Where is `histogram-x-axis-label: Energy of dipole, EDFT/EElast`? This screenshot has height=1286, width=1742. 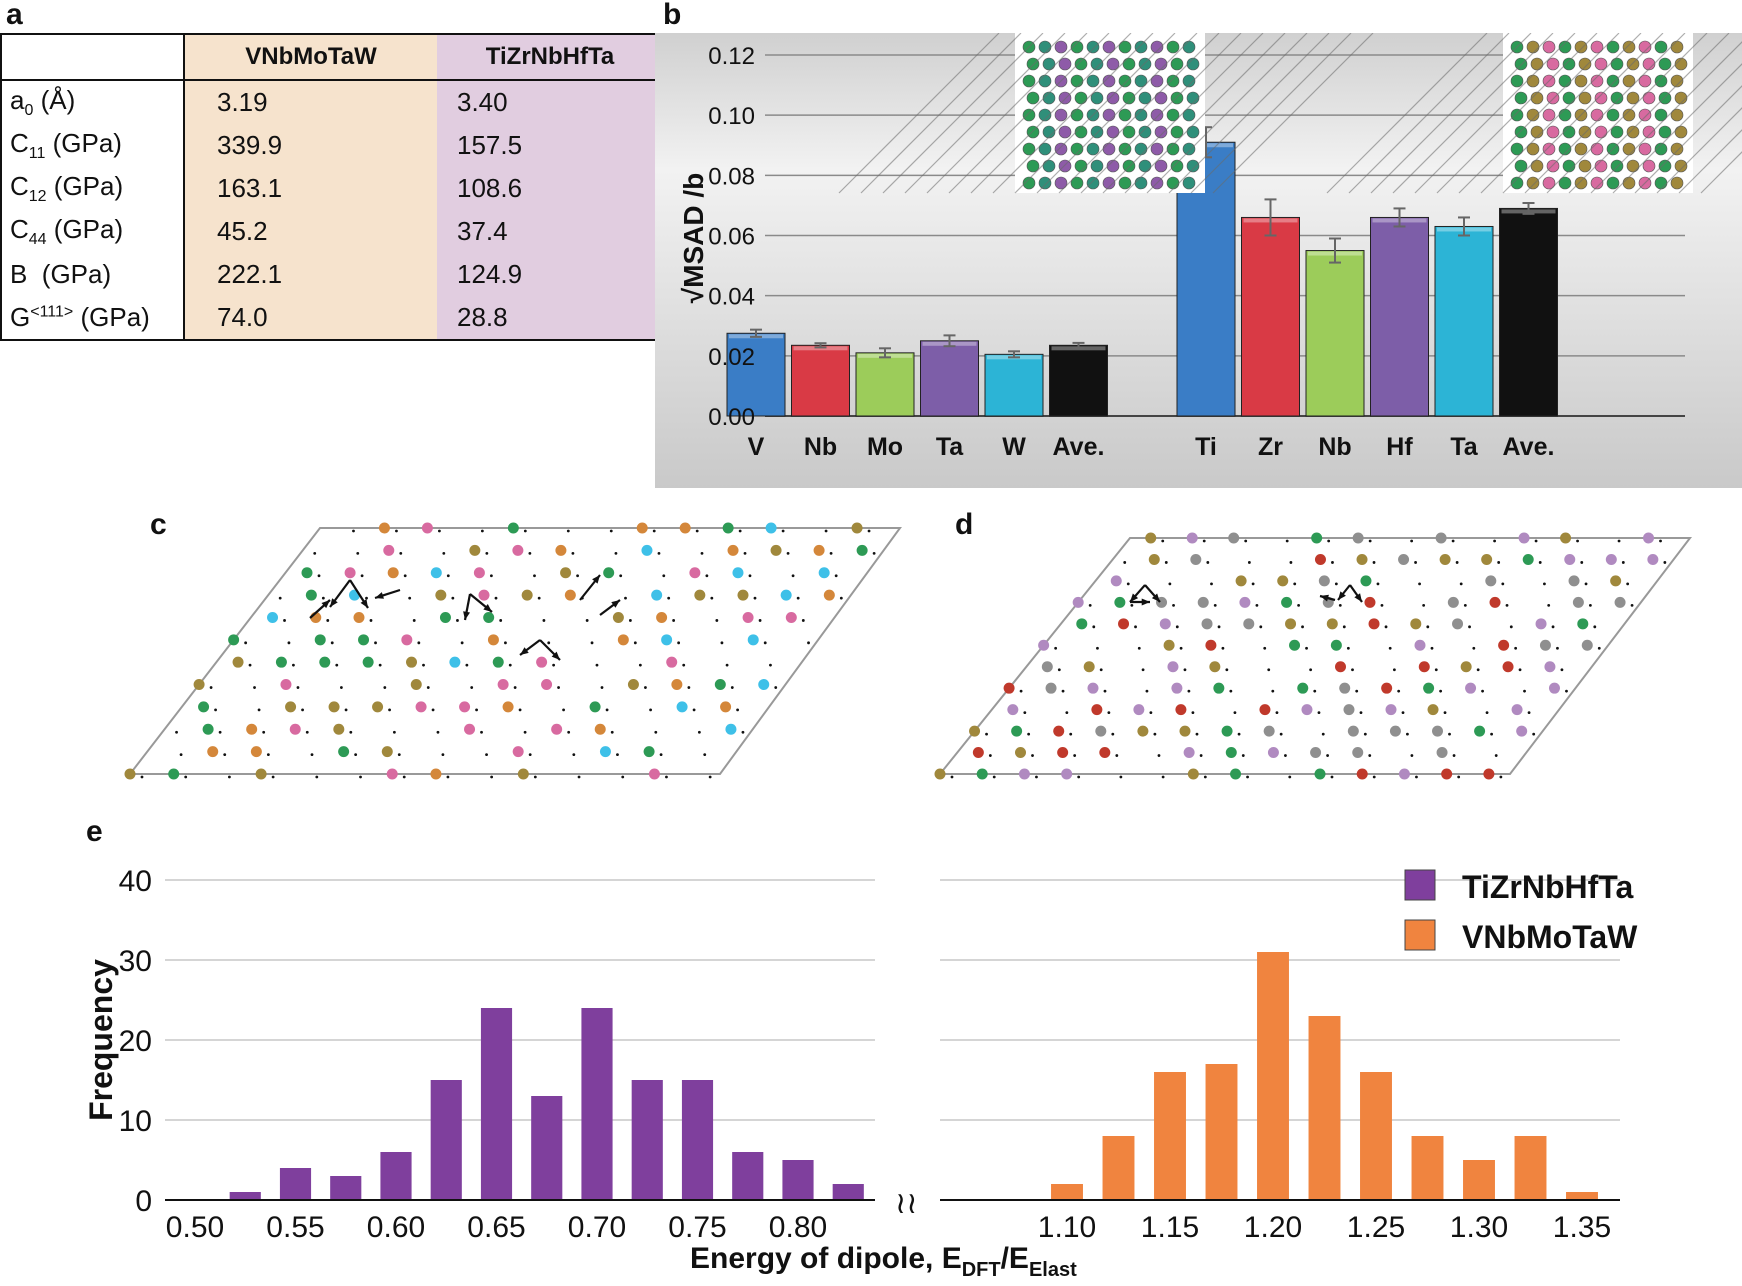 histogram-x-axis-label: Energy of dipole, EDFT/EElast is located at coordinates (883, 1261).